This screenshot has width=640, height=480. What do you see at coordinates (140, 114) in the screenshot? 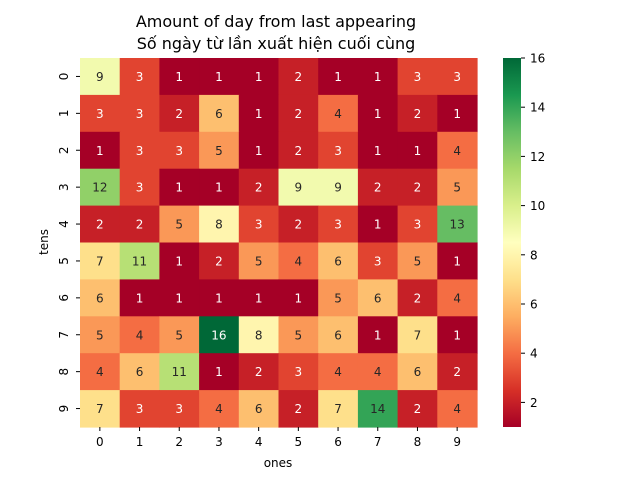
I see `cell-value-1-1: 3` at bounding box center [140, 114].